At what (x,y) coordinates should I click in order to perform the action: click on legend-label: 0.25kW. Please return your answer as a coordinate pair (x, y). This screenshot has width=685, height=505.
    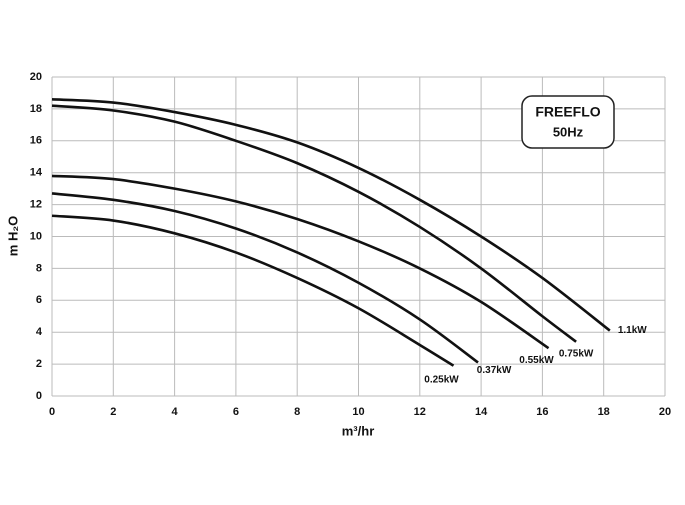
    Looking at the image, I should click on (441, 379).